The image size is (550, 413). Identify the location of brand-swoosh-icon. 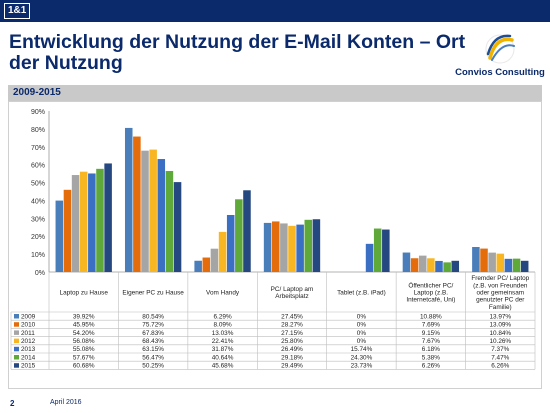
(500, 49).